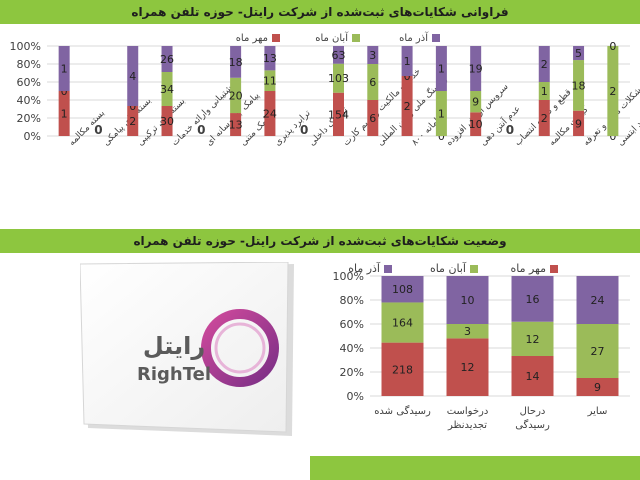  What do you see at coordinates (364, 268) in the screenshot?
I see `legend-label: آذر ماه` at bounding box center [364, 268].